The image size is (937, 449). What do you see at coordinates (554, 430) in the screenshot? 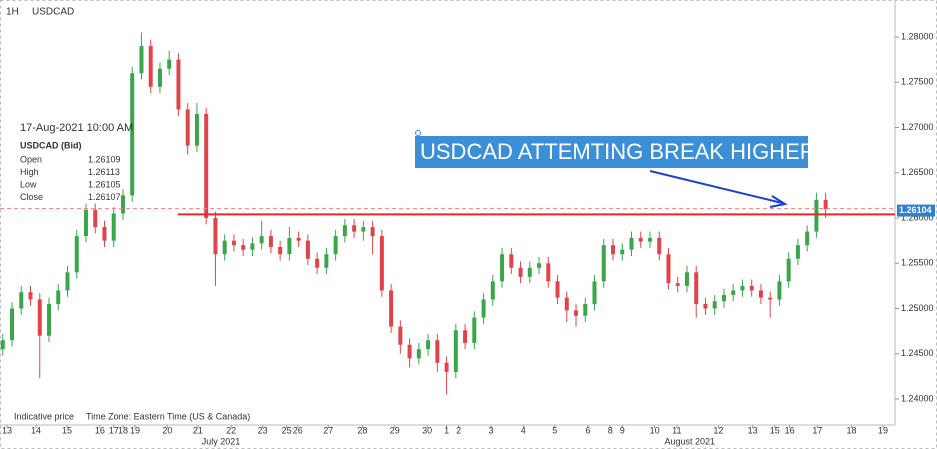
I see `x-tick-label: 5` at bounding box center [554, 430].